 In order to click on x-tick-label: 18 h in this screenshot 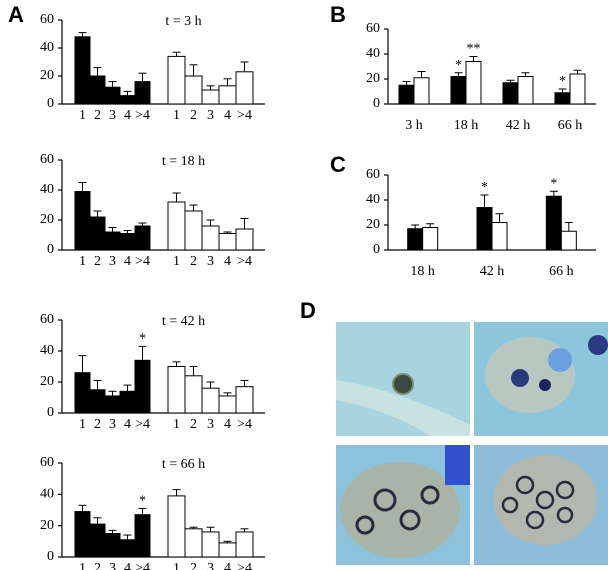, I will do `click(466, 125)`.